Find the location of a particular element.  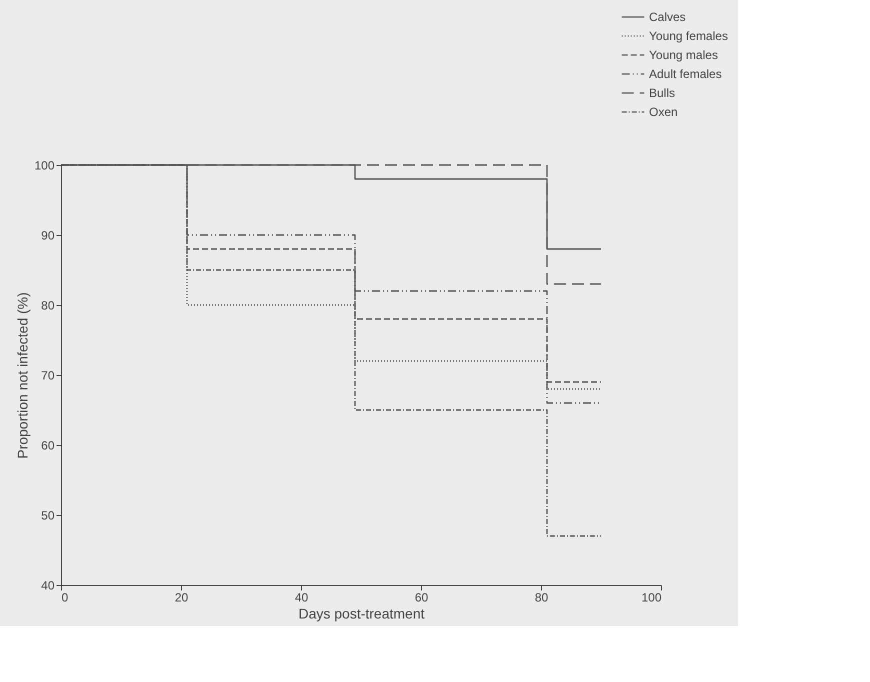

legend-label: Oxen is located at coordinates (663, 112).